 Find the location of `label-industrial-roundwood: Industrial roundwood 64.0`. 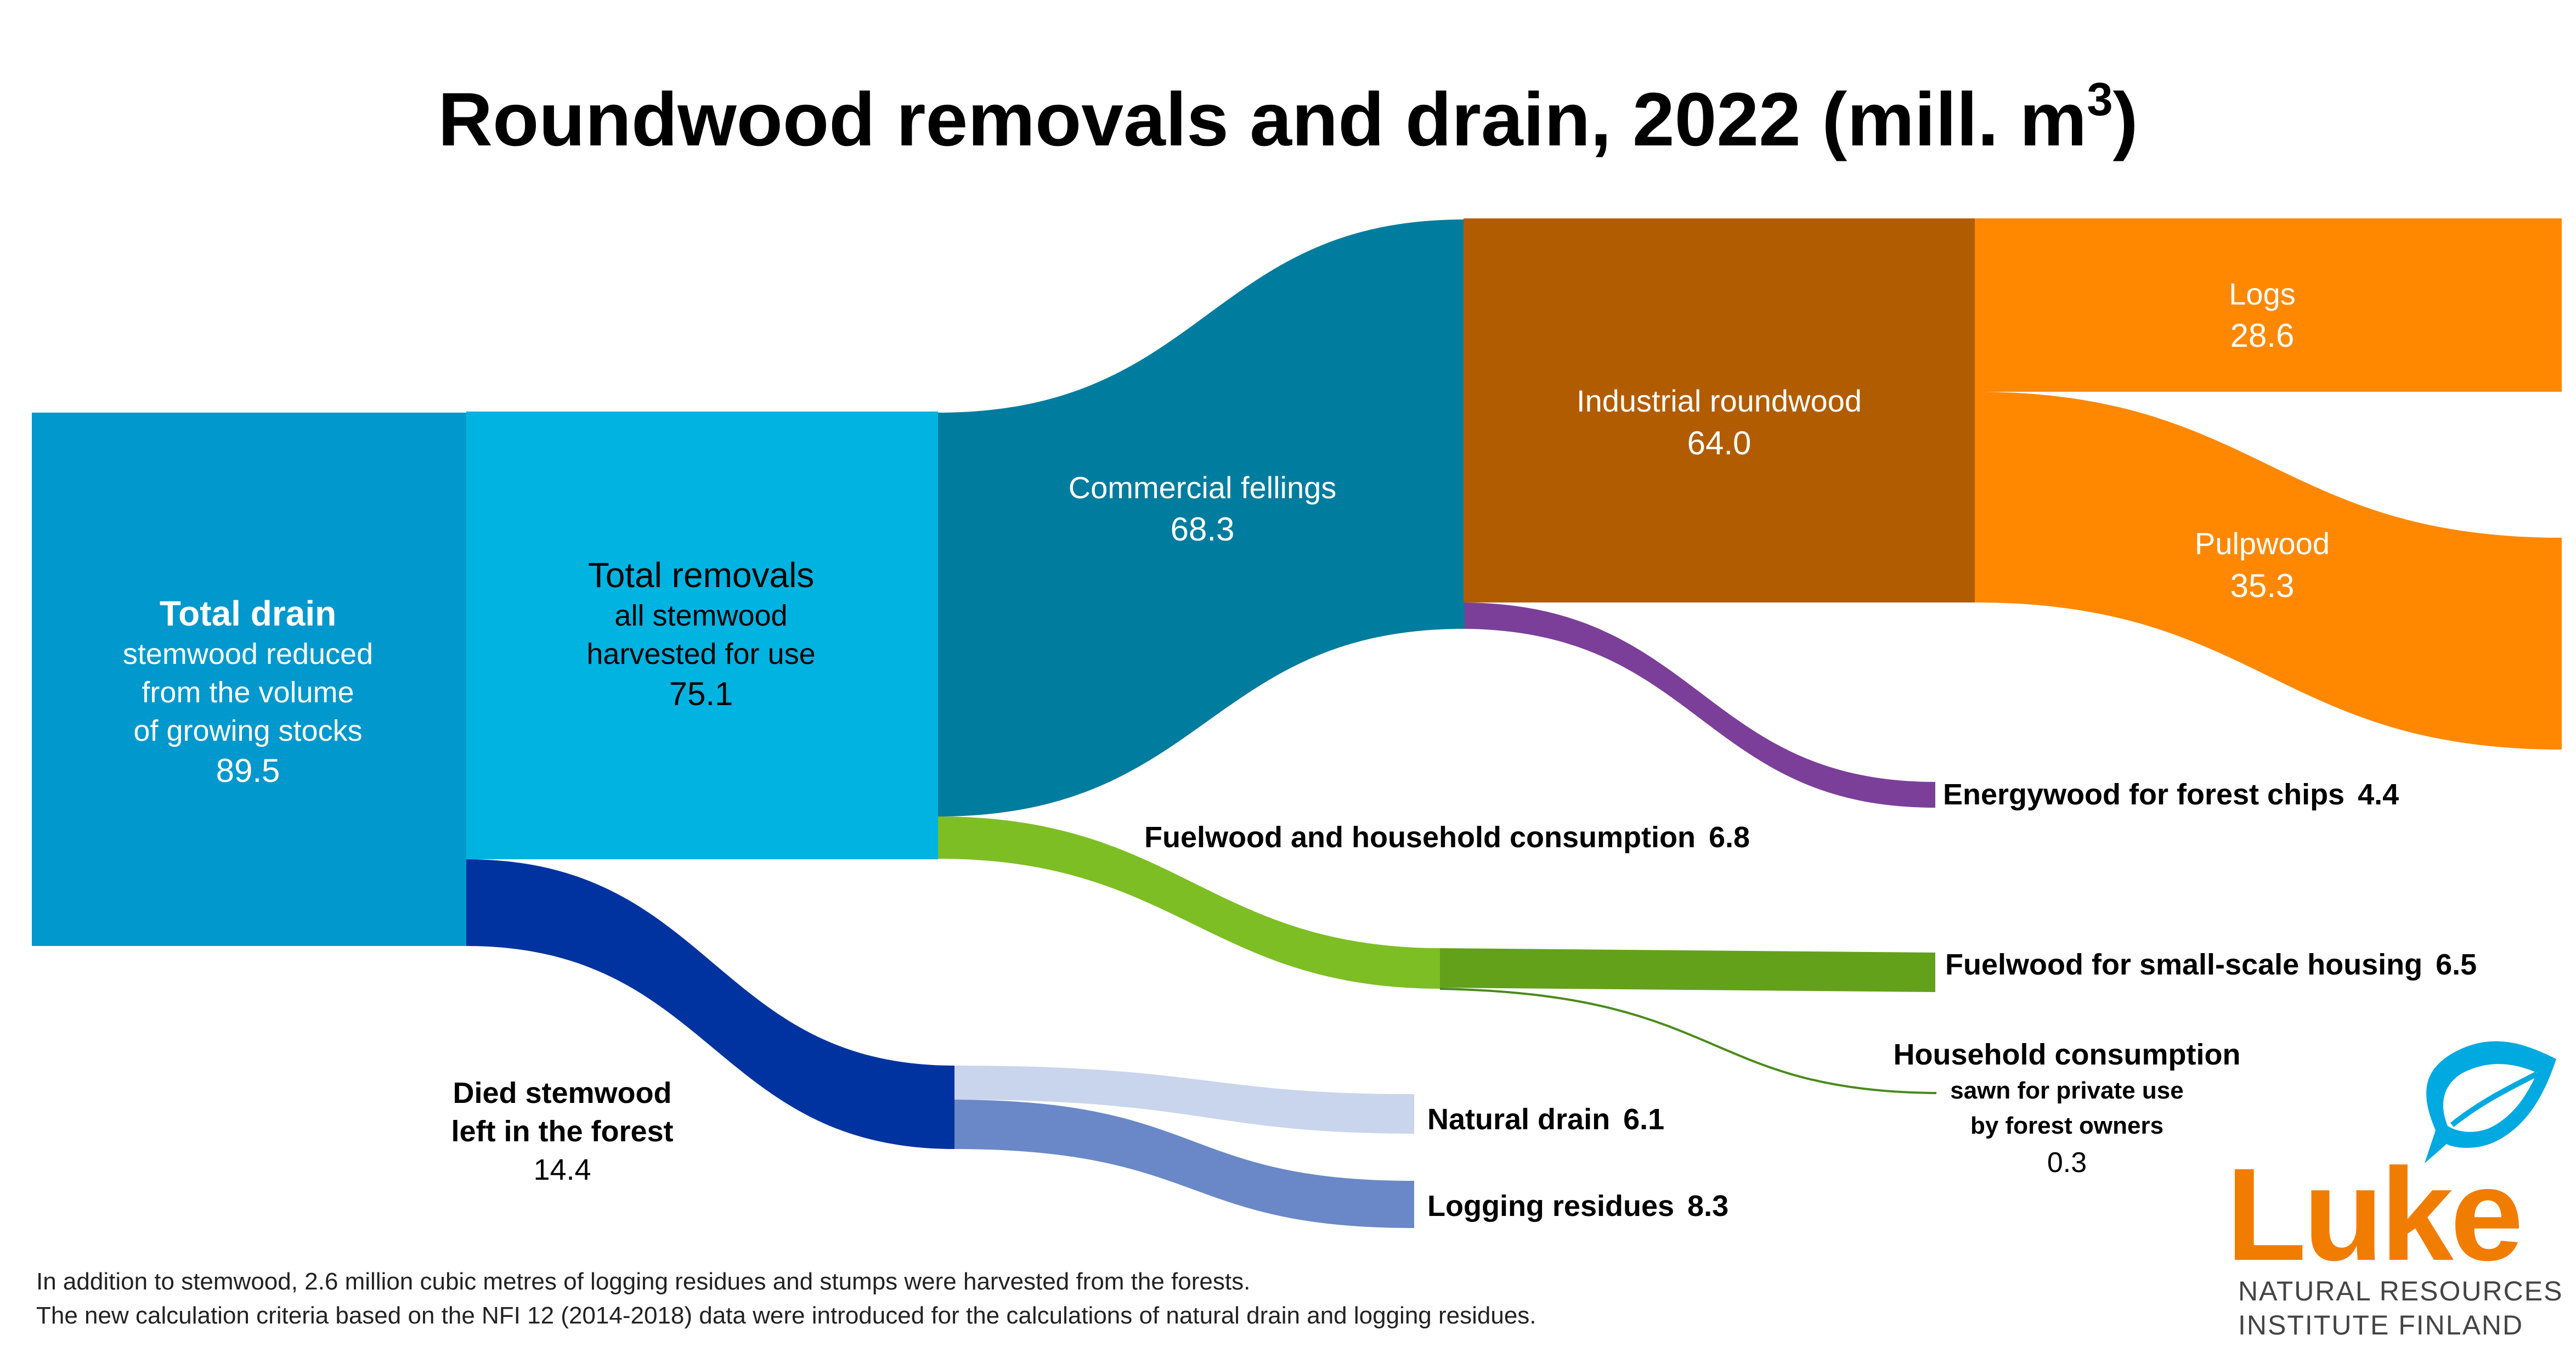

label-industrial-roundwood: Industrial roundwood 64.0 is located at coordinates (1719, 422).